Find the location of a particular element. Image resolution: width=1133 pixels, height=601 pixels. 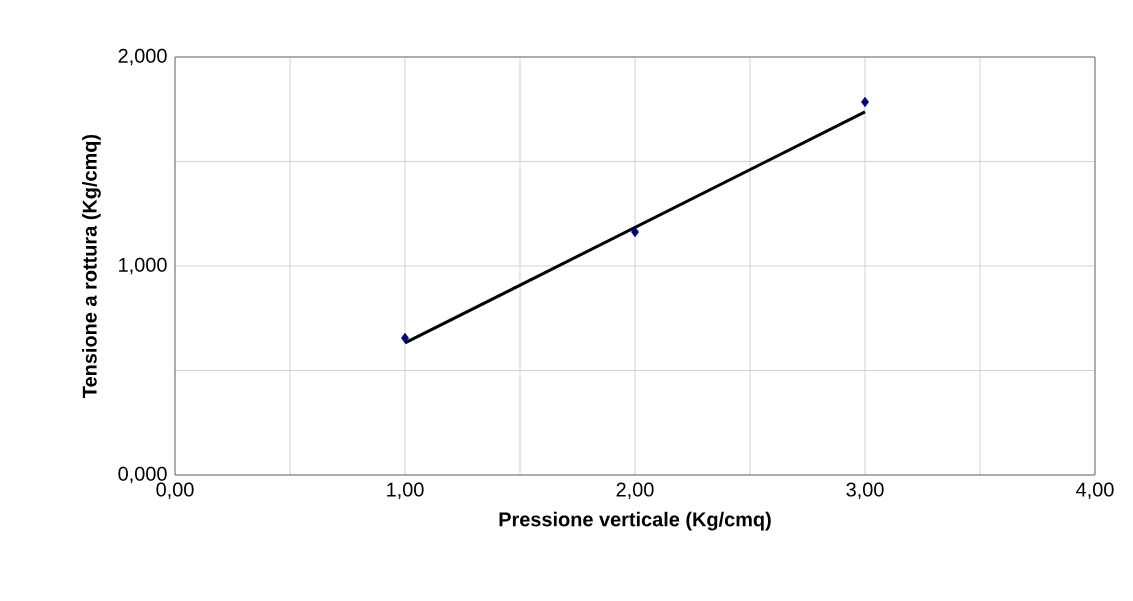

y-tick-label: 0,000 is located at coordinates (142, 475).